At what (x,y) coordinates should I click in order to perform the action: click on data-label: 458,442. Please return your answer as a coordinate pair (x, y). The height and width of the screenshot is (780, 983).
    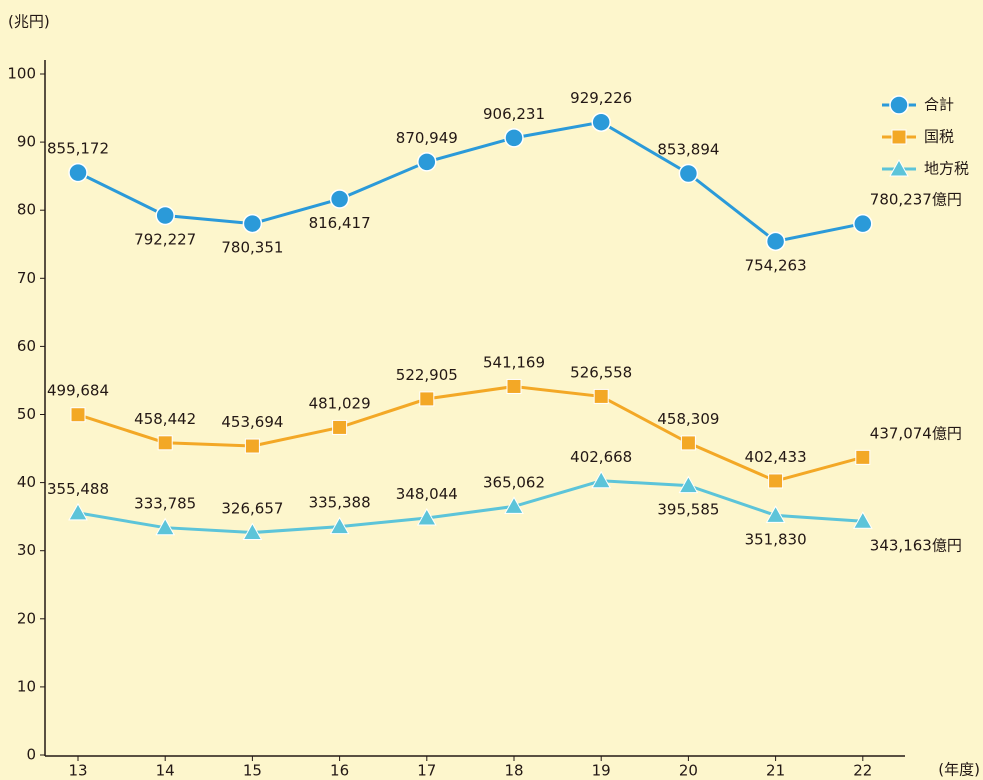
    Looking at the image, I should click on (165, 418).